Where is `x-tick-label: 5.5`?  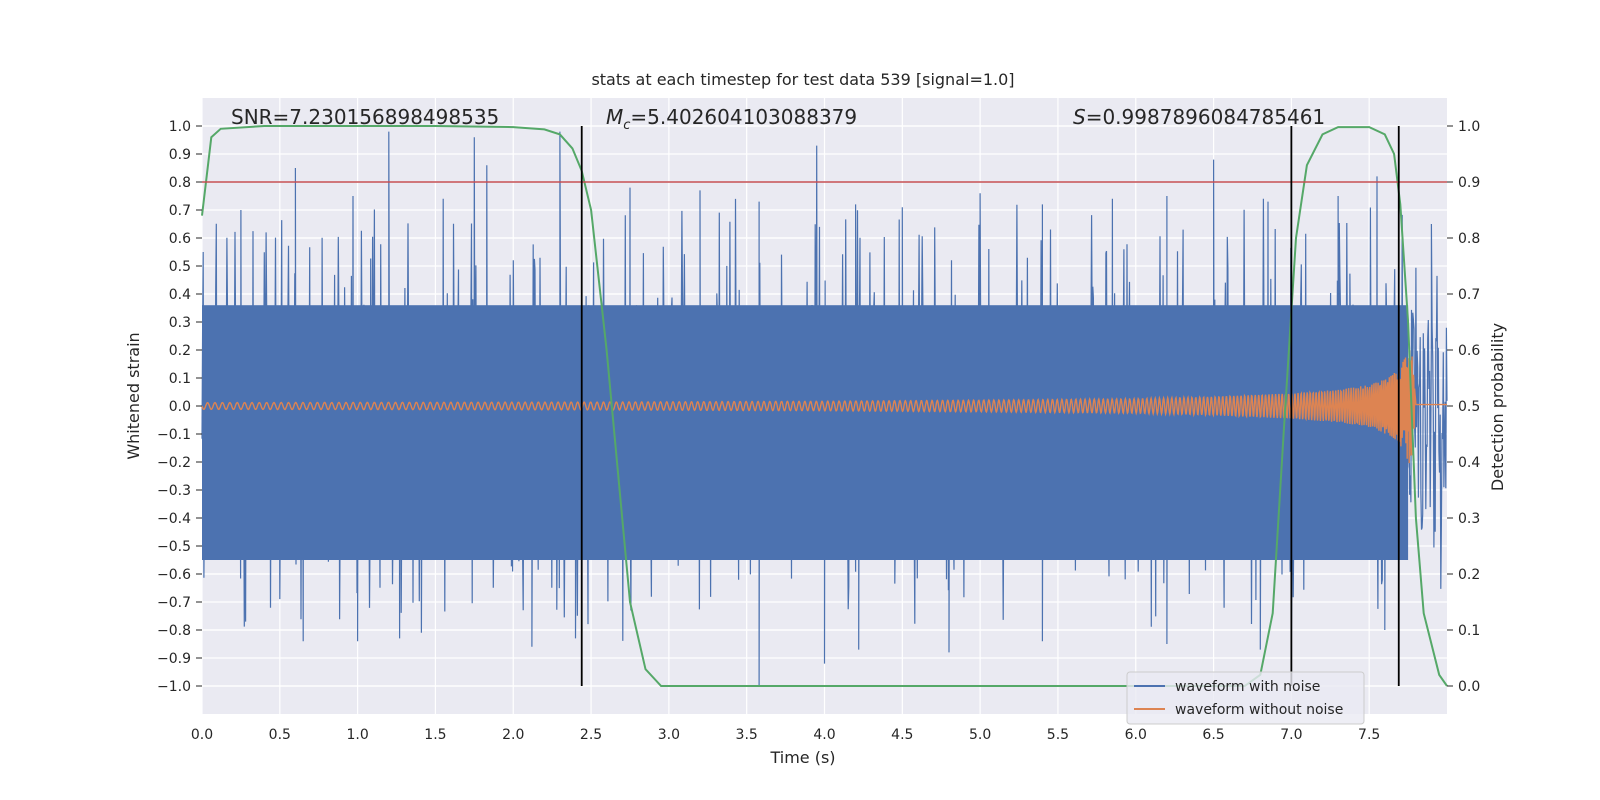 x-tick-label: 5.5 is located at coordinates (1058, 735).